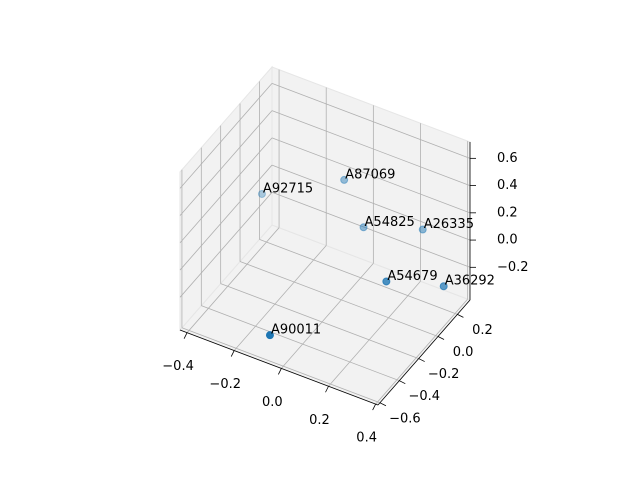  I want to click on y-tick-label: 0.0, so click(463, 352).